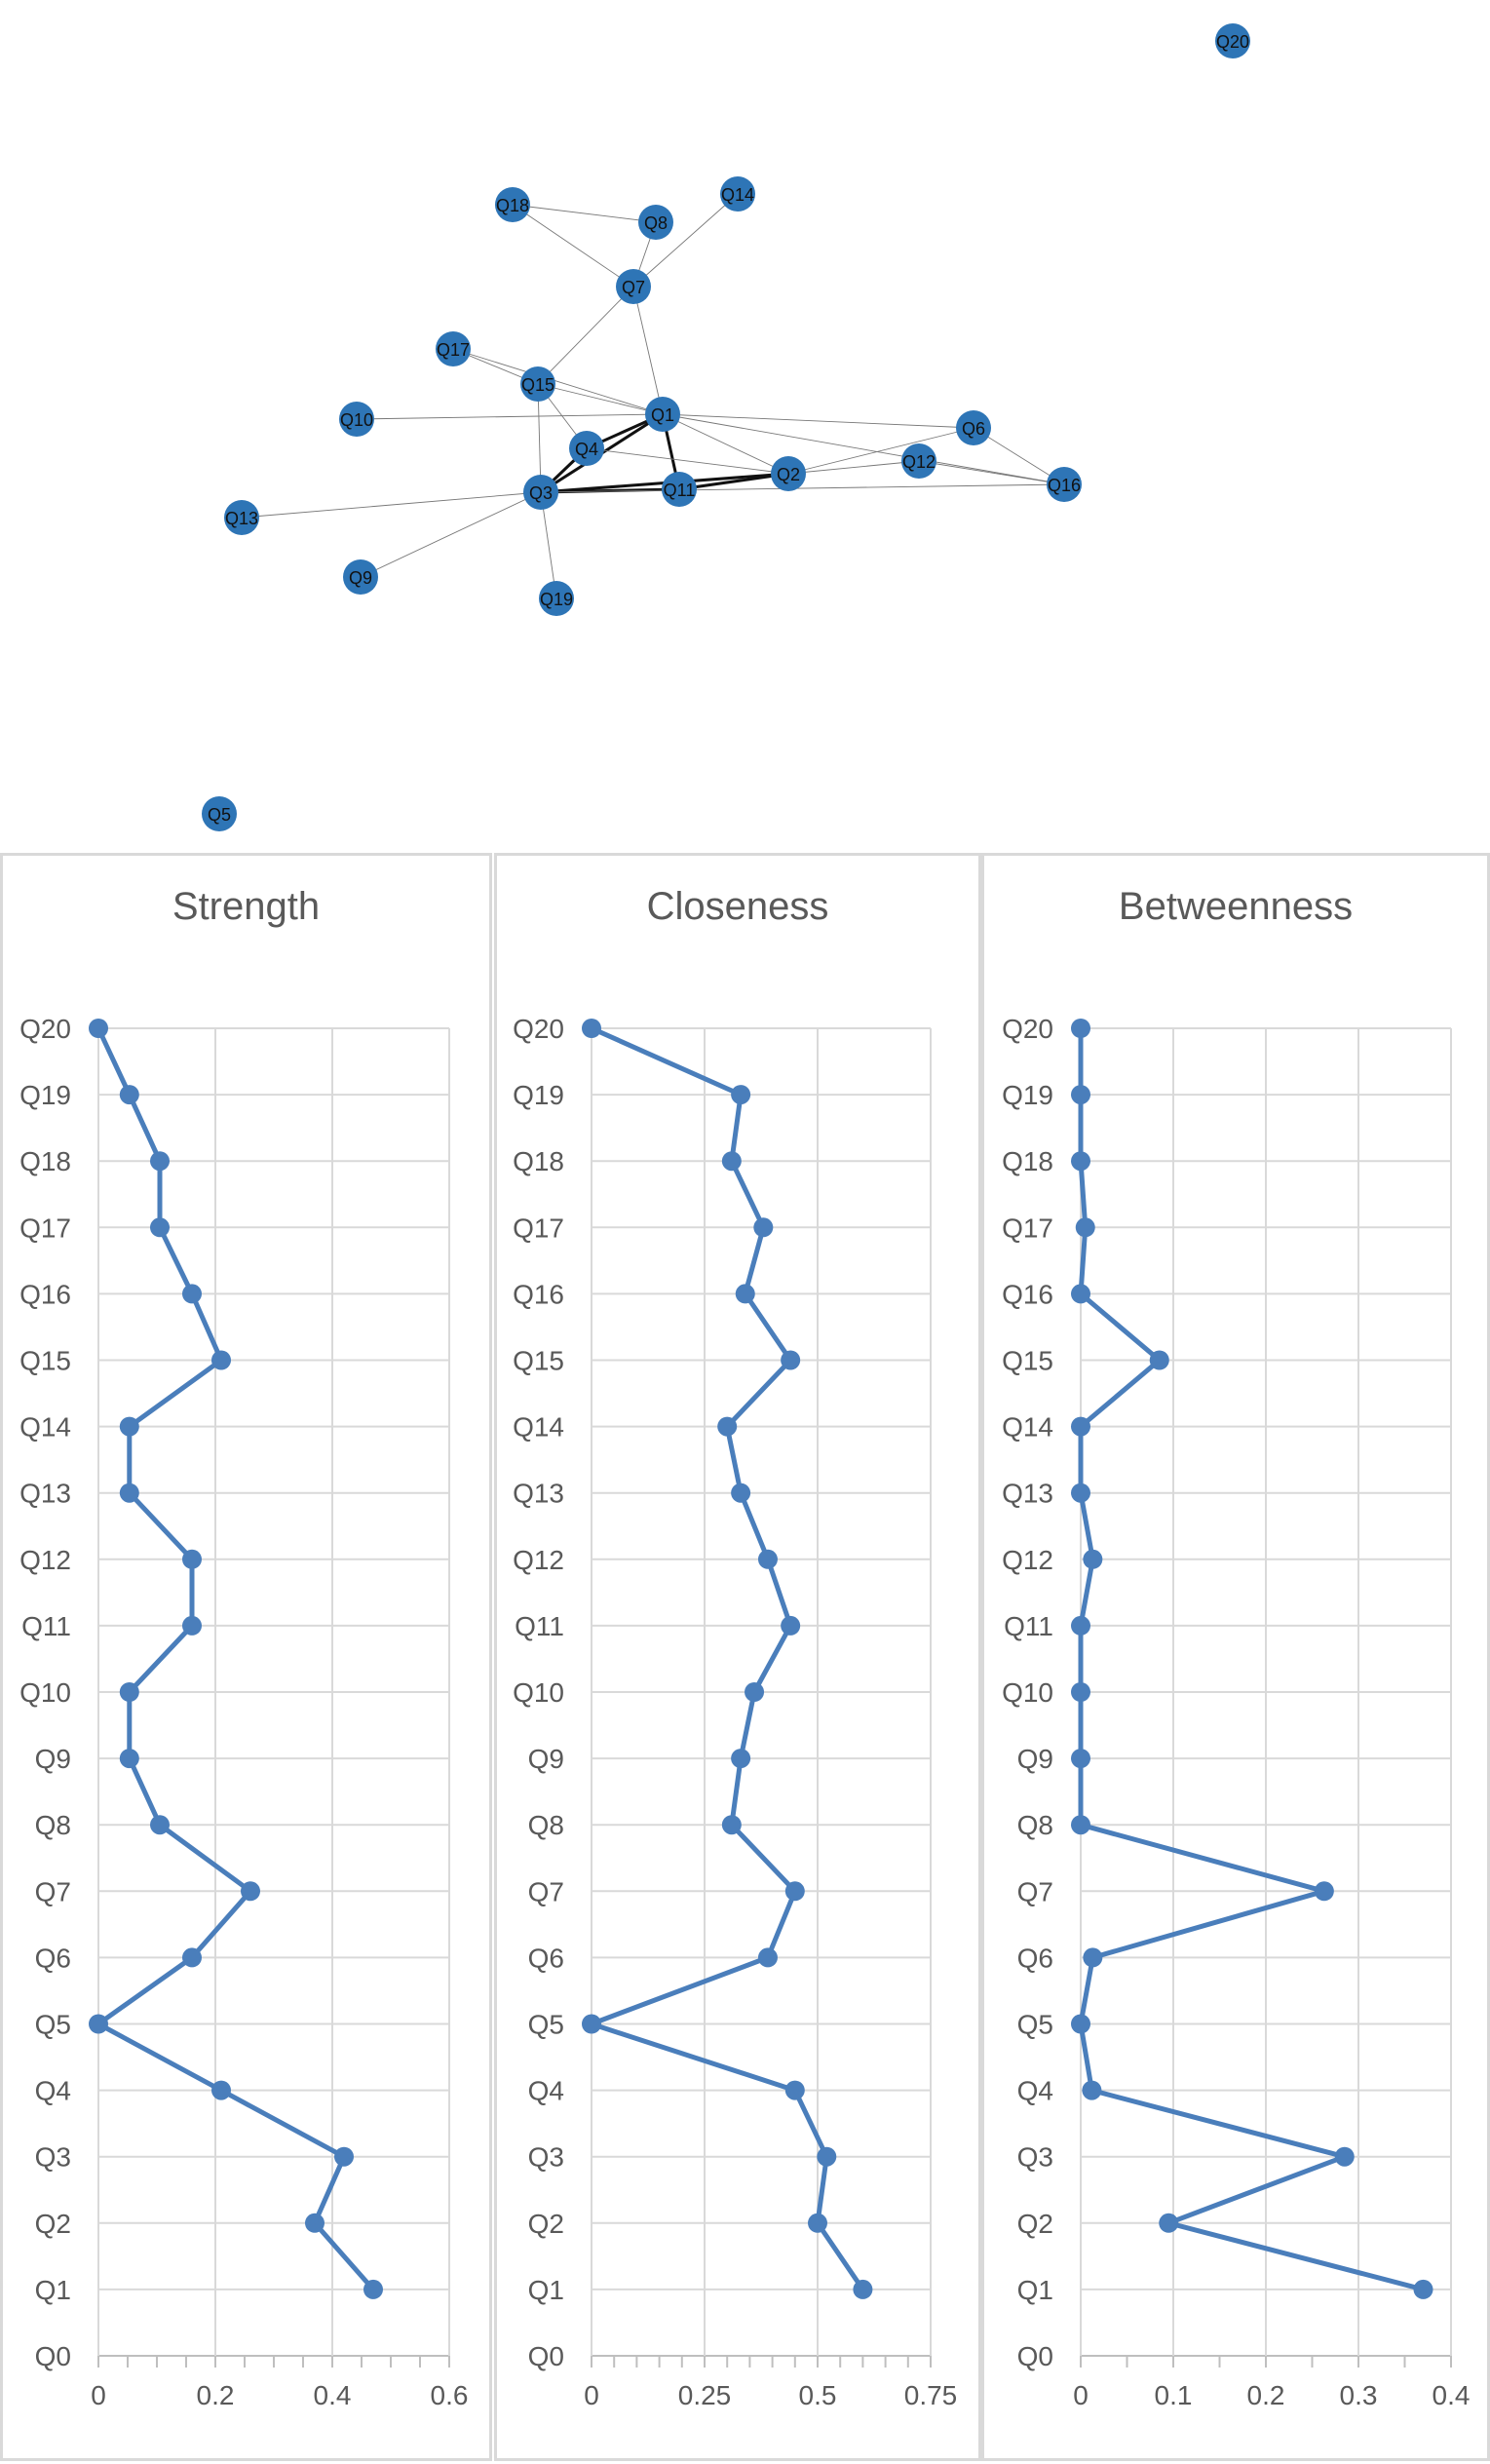  Describe the element at coordinates (451, 534) in the screenshot. I see `network-edge-q3-q9` at that location.